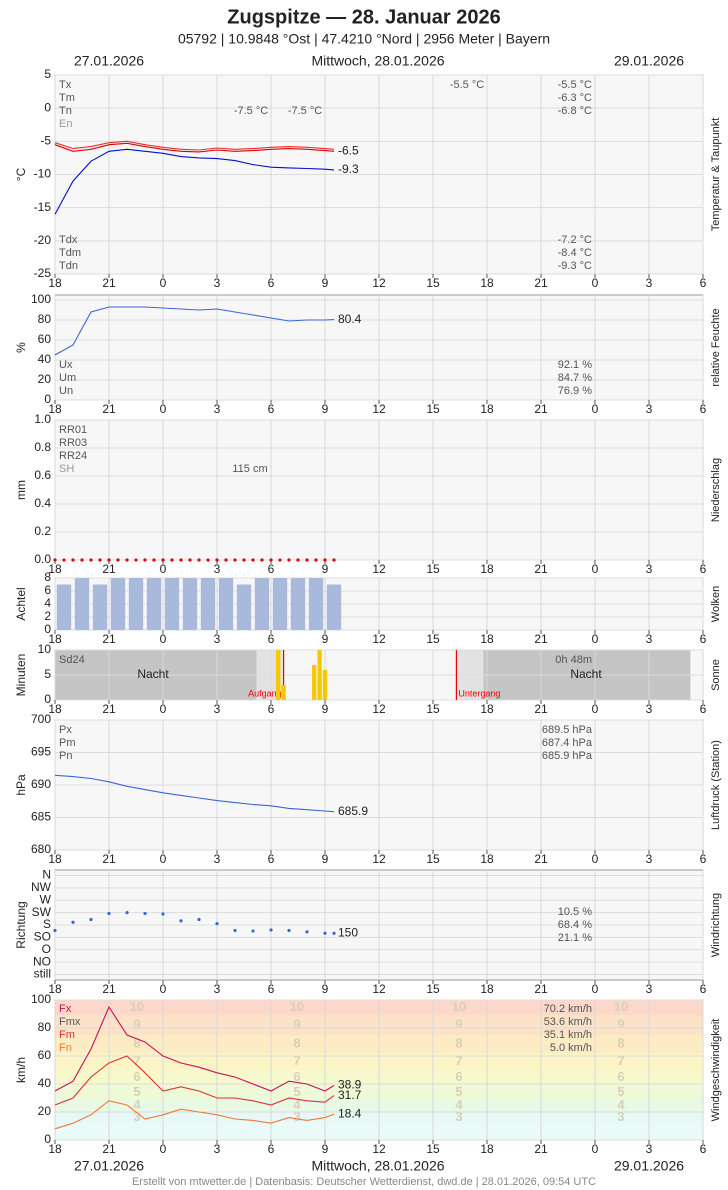  I want to click on value-label: 38.9, so click(350, 1085).